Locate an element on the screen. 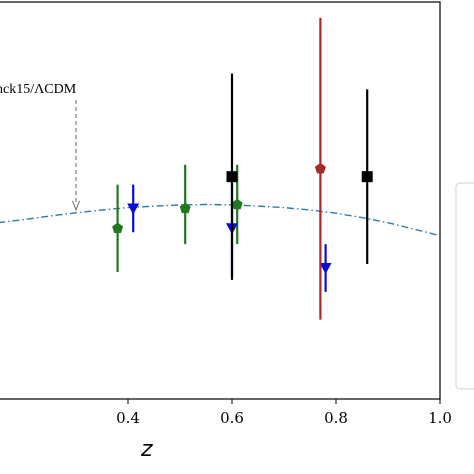 This screenshot has width=474, height=474. legend is located at coordinates (464, 286).